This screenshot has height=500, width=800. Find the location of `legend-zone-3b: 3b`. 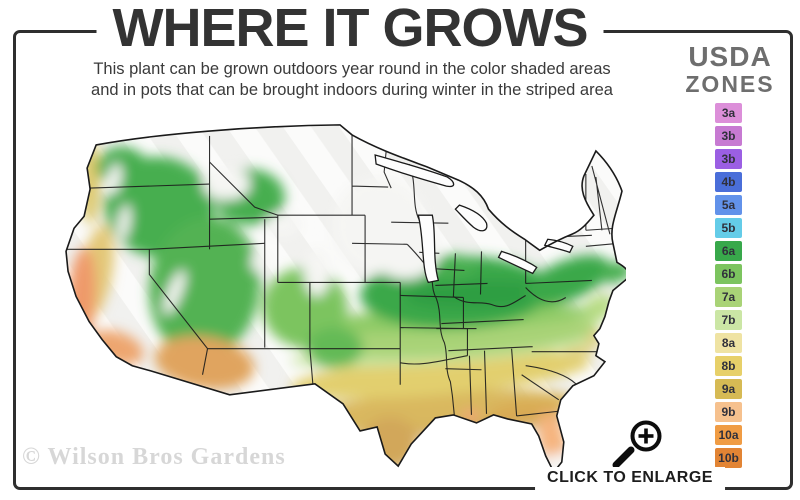

legend-zone-3b: 3b is located at coordinates (728, 136).